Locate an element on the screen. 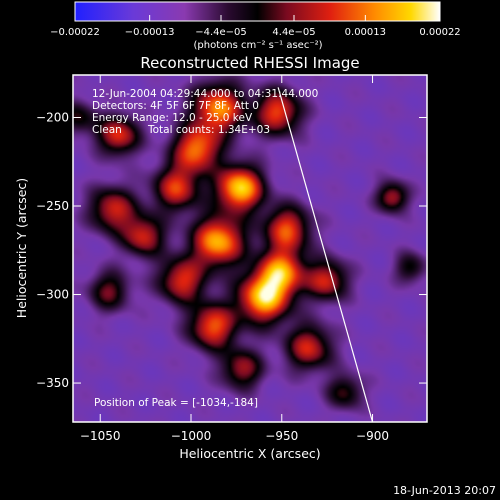  chart-title: Reconstructed RHESSI Image is located at coordinates (249, 63).